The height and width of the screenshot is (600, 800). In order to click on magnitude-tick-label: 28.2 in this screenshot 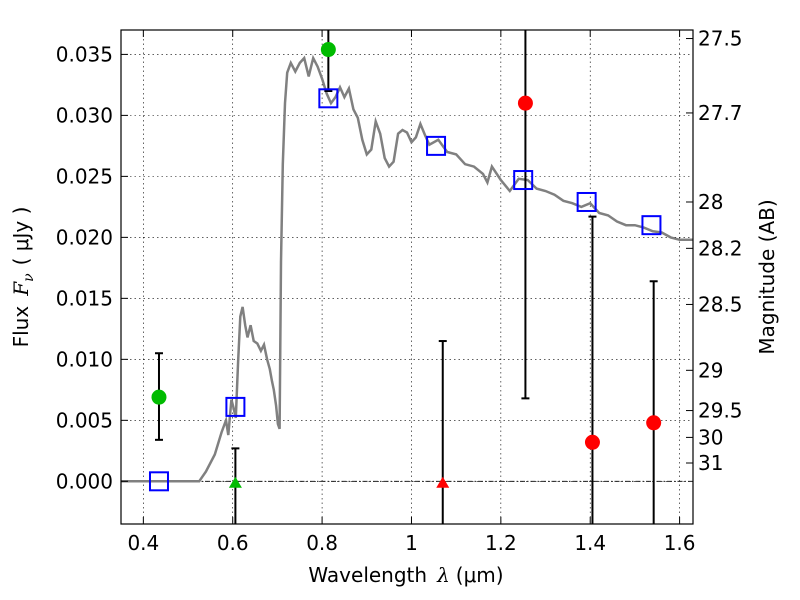, I will do `click(720, 248)`.